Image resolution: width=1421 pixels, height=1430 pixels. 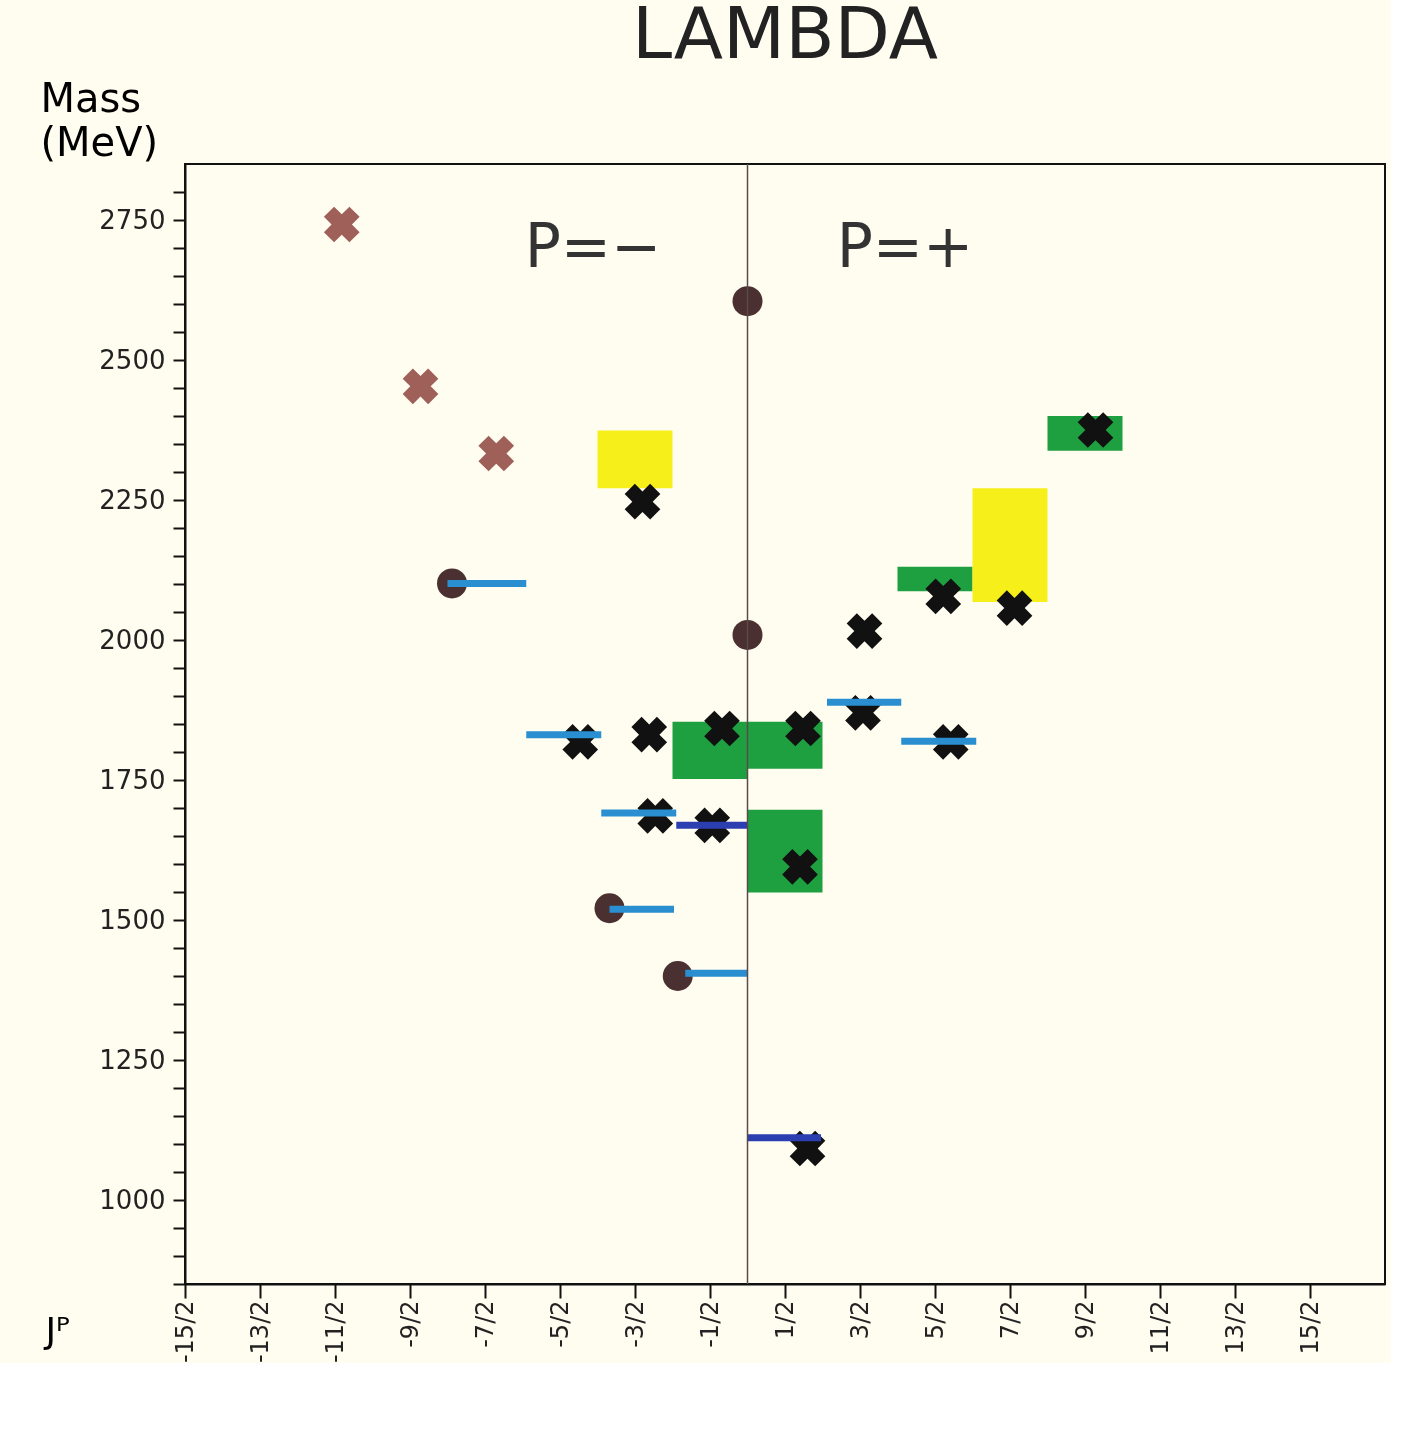 What do you see at coordinates (99, 119) in the screenshot?
I see `y-axis-title: Mass (MeV)` at bounding box center [99, 119].